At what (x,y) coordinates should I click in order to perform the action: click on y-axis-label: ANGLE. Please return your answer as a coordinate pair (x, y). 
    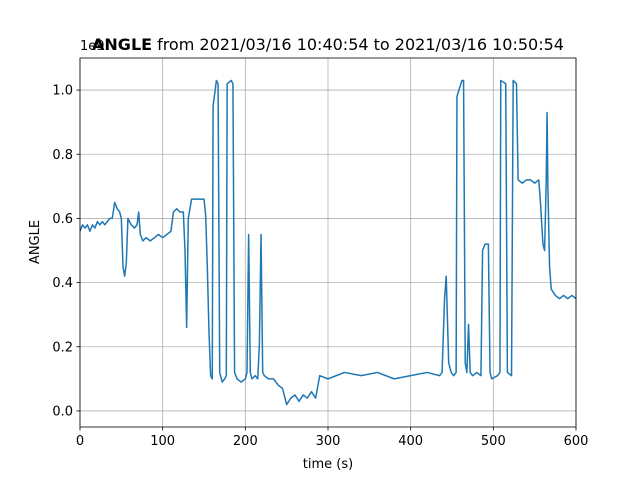
    Looking at the image, I should click on (35, 242).